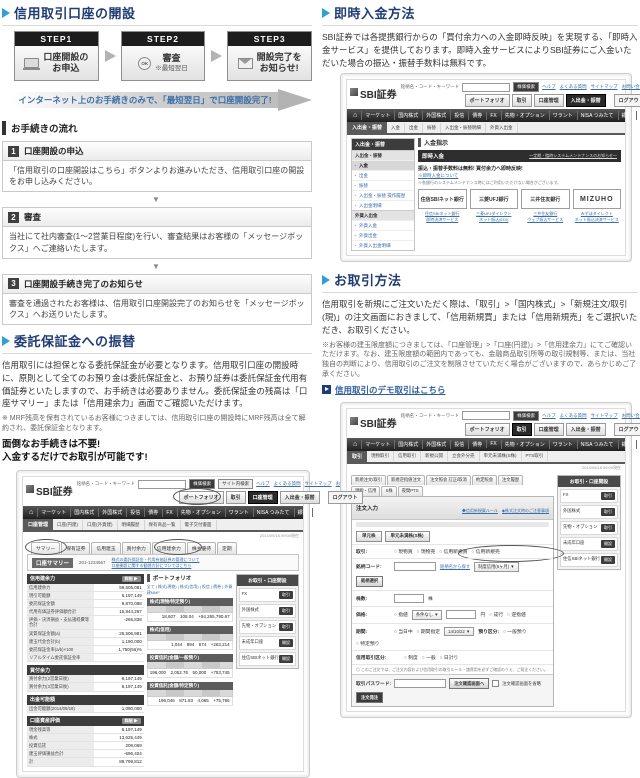 Image resolution: width=640 pixels, height=778 pixels. What do you see at coordinates (403, 631) in the screenshot?
I see `today-radio: 当日中` at bounding box center [403, 631].